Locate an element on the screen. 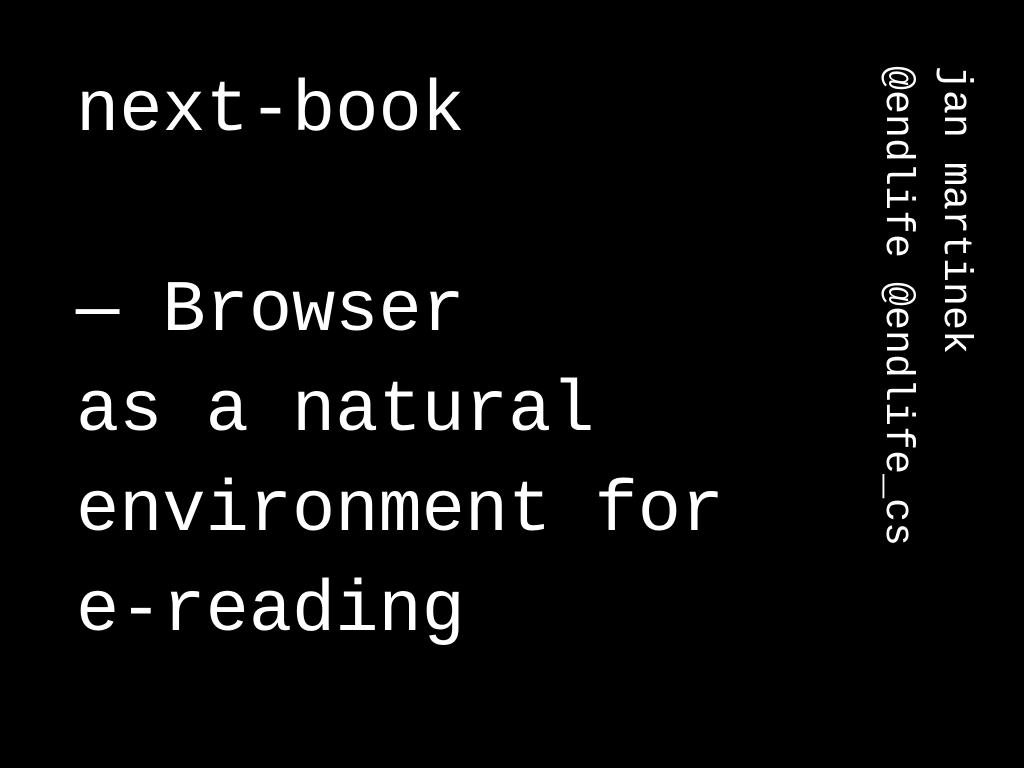  subtitle-line: — Browser is located at coordinates (270, 311).